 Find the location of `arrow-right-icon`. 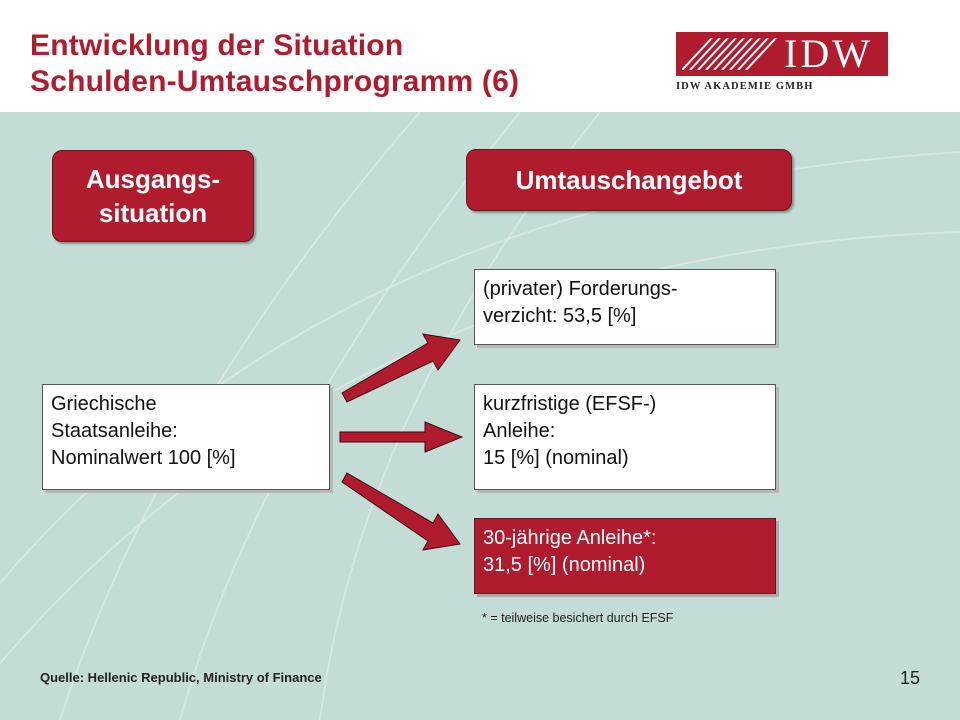

arrow-right-icon is located at coordinates (401, 437).